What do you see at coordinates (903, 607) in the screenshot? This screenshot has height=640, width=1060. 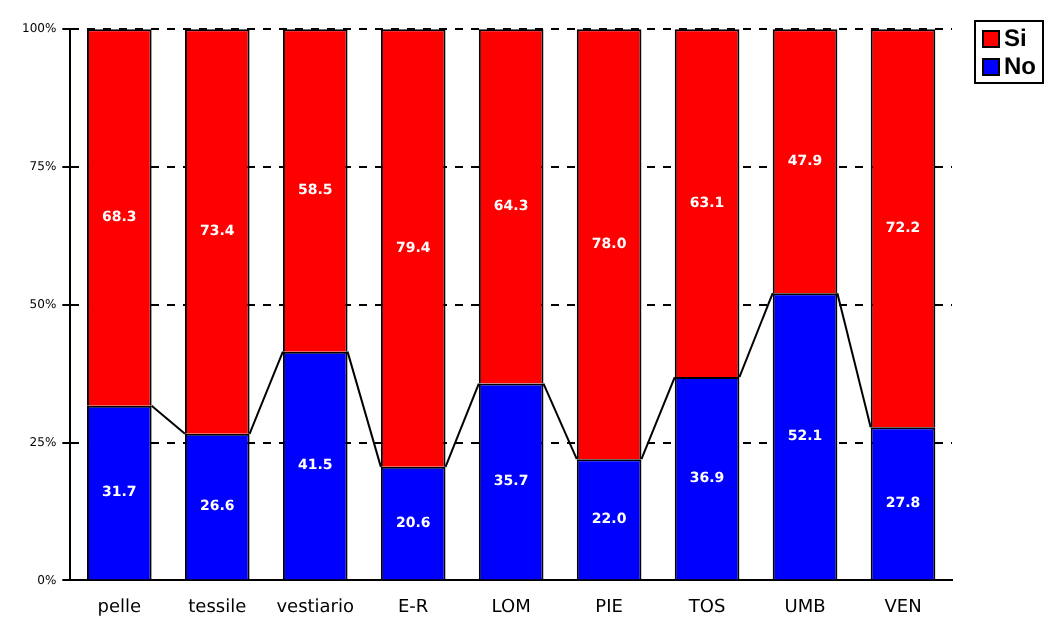 I see `x-tick-label: VEN` at bounding box center [903, 607].